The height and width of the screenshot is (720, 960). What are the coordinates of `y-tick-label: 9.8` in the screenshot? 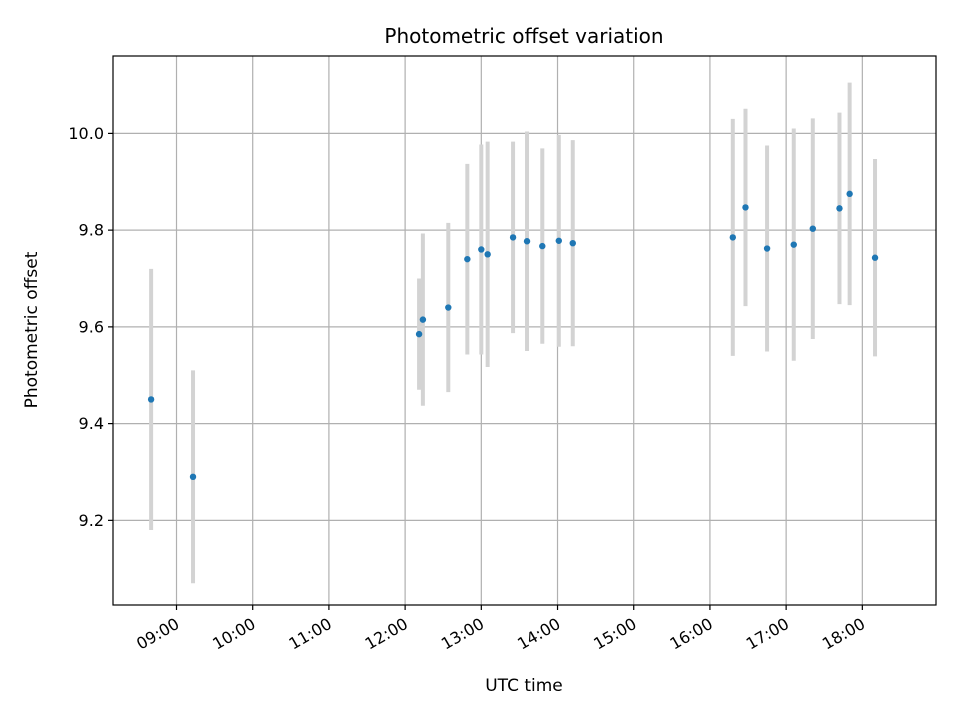 It's located at (91, 230).